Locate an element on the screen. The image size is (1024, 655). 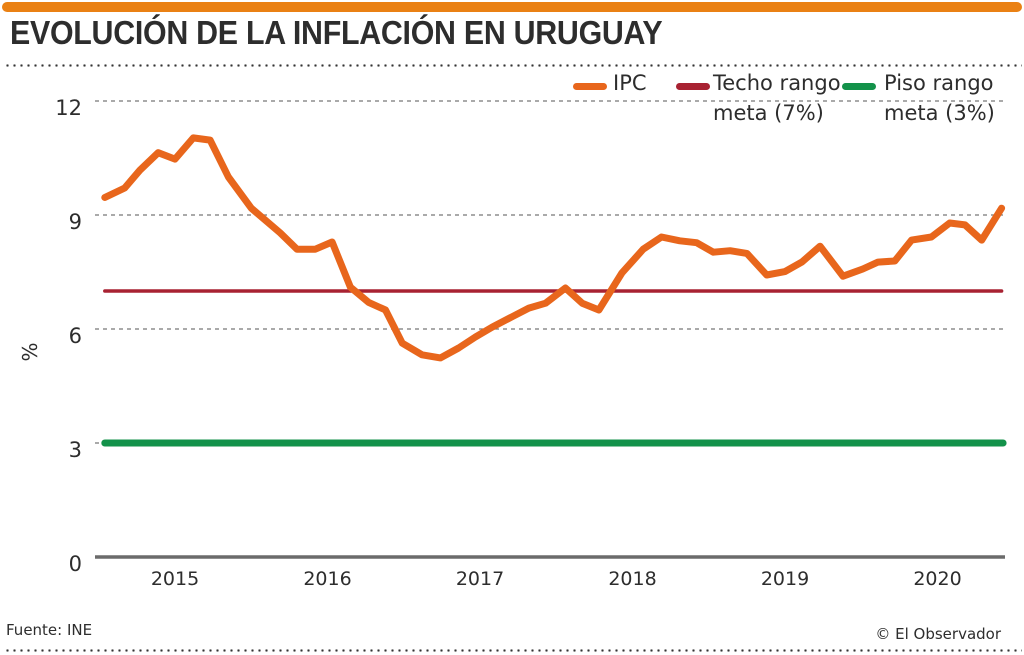
legend-swatch-ipc is located at coordinates (590, 86).